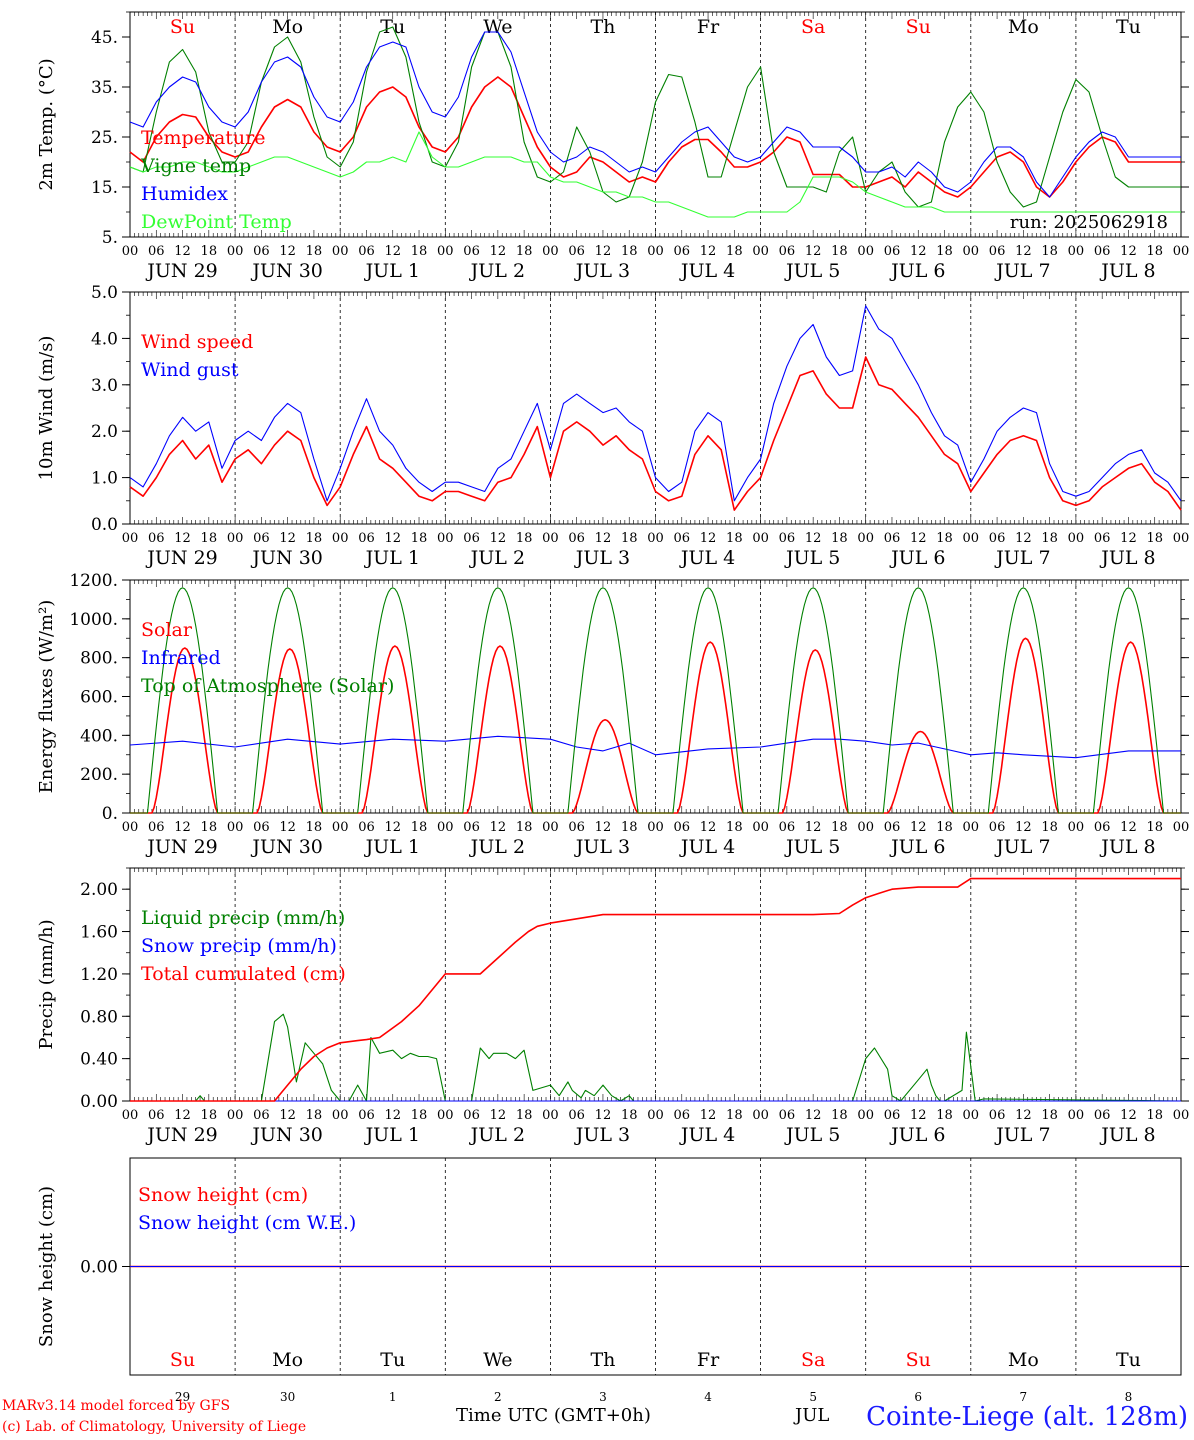 The width and height of the screenshot is (1194, 1440). Describe the element at coordinates (1022, 558) in the screenshot. I see `date-label: JUL 7` at that location.